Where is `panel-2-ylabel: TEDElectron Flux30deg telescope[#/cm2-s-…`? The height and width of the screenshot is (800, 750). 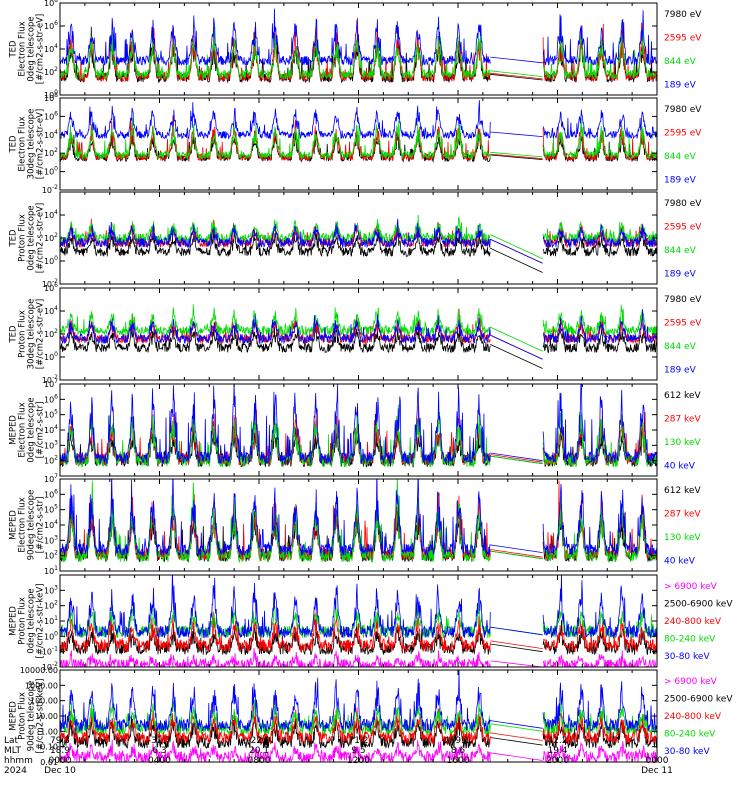 panel-2-ylabel: TEDElectron Flux30deg telescope[#/cm2-s-… is located at coordinates (27, 144).